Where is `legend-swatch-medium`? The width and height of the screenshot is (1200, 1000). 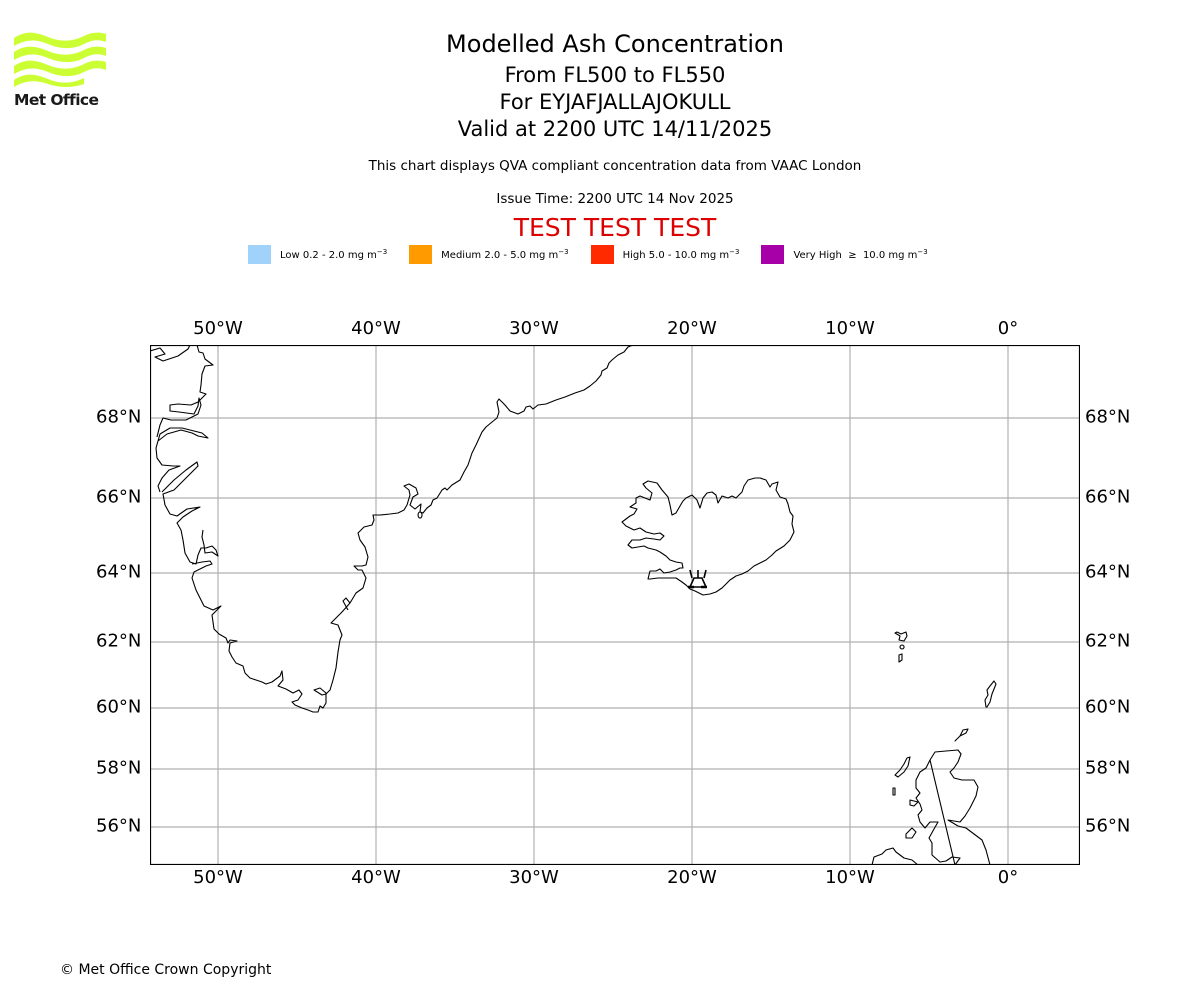 legend-swatch-medium is located at coordinates (421, 254).